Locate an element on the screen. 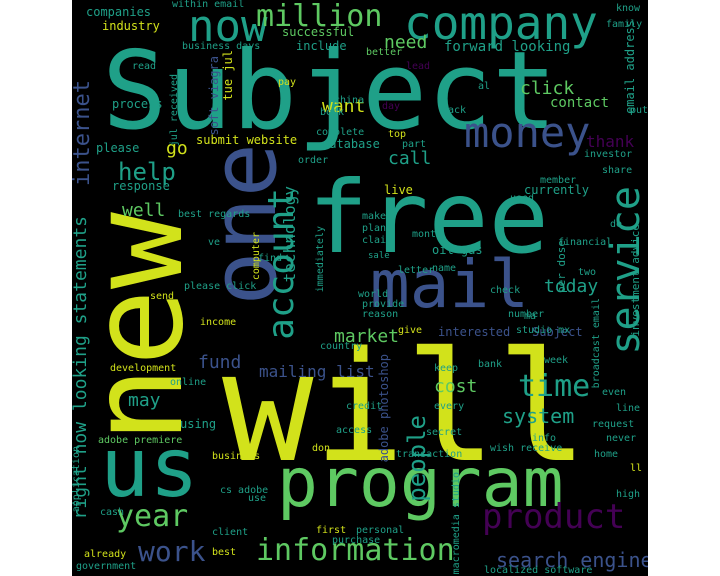 The width and height of the screenshot is (720, 576). word-use: use is located at coordinates (257, 498).